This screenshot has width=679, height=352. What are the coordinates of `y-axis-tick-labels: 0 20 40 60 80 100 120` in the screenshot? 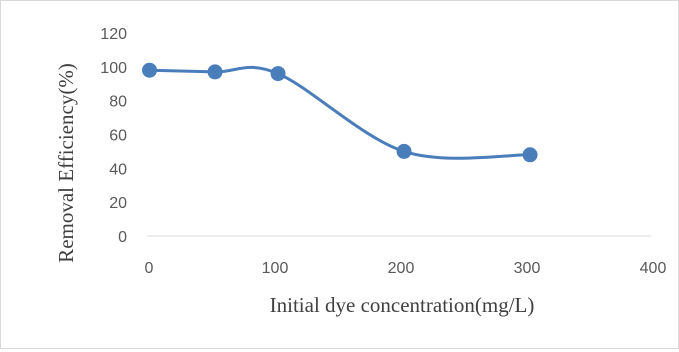 It's located at (113, 136).